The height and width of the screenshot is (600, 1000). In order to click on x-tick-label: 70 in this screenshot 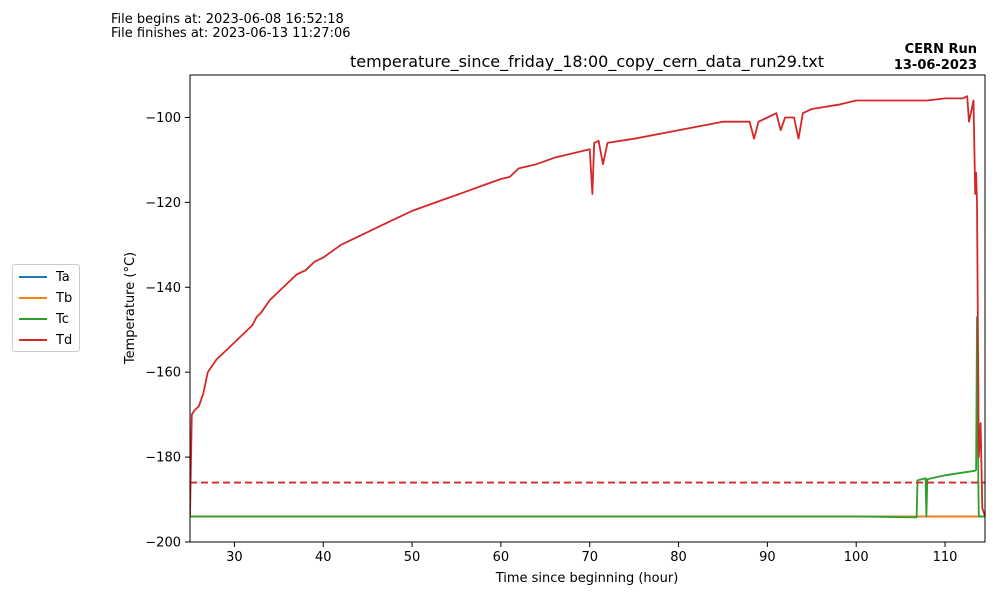, I will do `click(589, 557)`.